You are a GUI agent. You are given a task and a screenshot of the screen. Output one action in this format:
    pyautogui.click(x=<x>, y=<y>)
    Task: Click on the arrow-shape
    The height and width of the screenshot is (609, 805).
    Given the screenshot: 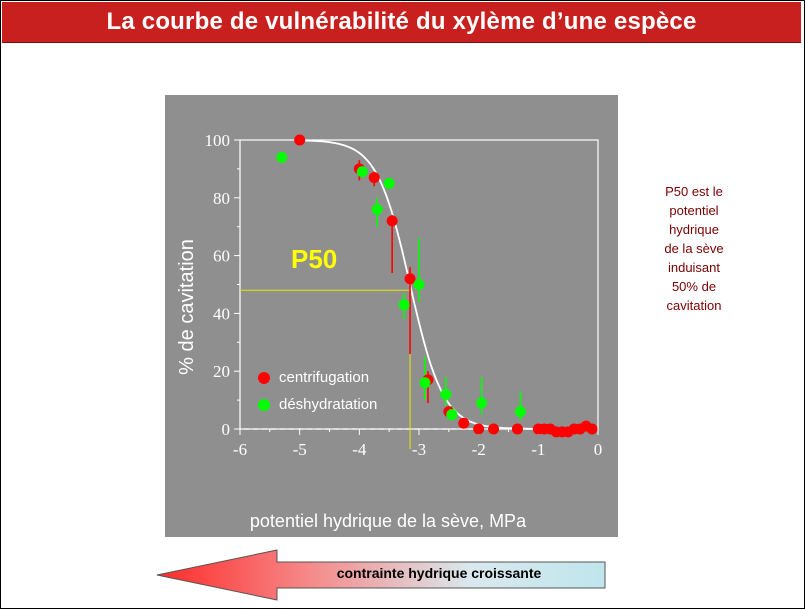 What is the action you would take?
    pyautogui.click(x=381, y=575)
    